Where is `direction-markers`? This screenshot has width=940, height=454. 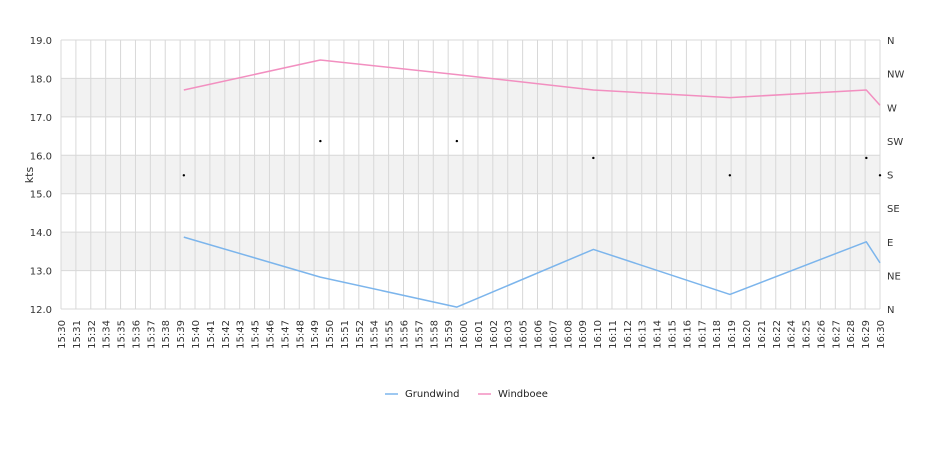 direction-markers is located at coordinates (532, 158).